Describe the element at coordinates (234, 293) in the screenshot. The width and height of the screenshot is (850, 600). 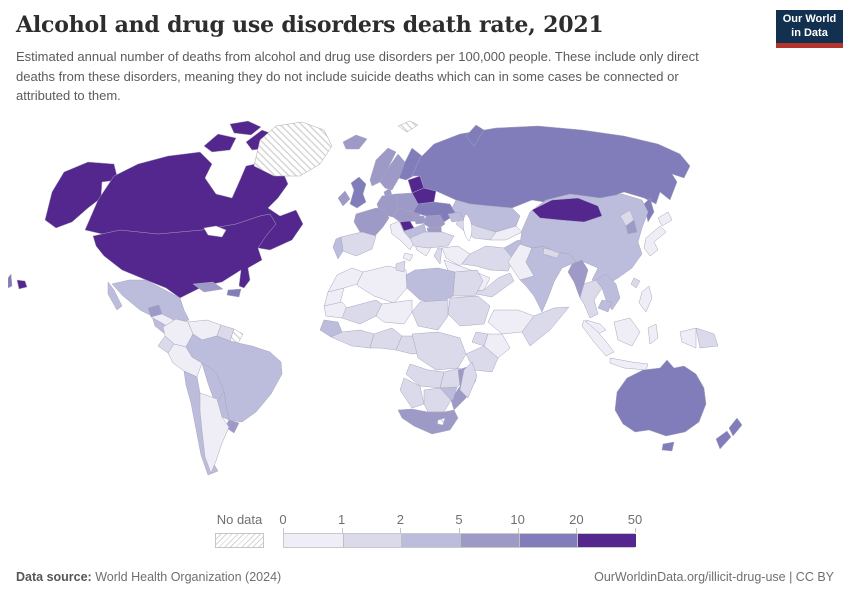
I see `country-haiti` at that location.